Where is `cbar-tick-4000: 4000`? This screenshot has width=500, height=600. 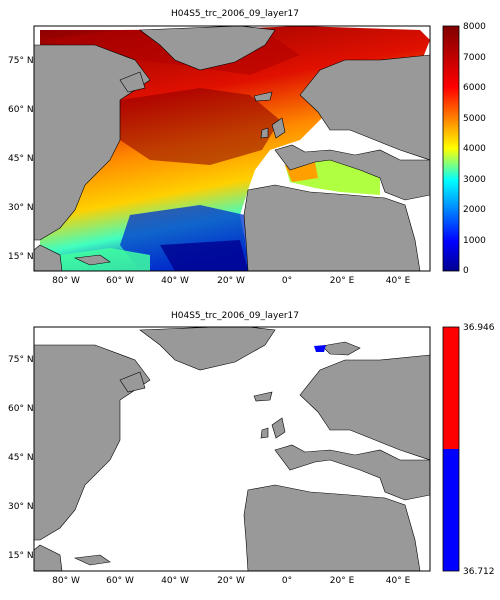 cbar-tick-4000: 4000 is located at coordinates (474, 149).